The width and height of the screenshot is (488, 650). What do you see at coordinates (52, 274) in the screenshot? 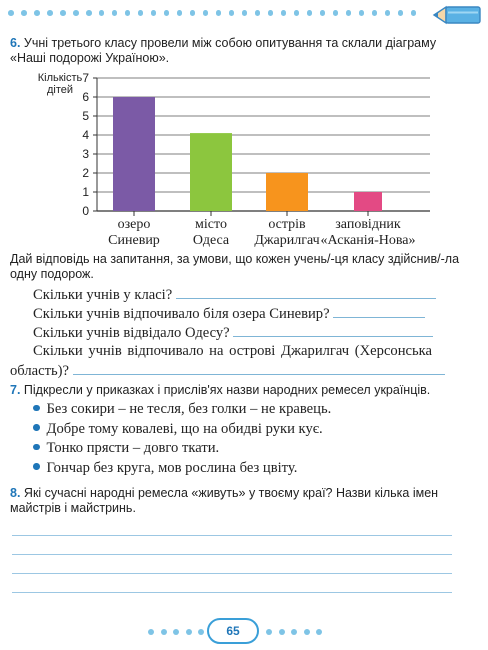
I see `instruction-line2: одну подорож.` at bounding box center [52, 274].